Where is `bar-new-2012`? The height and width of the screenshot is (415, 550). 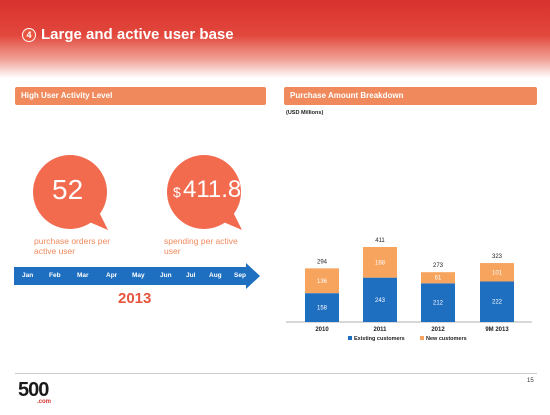
bar-new-2012 is located at coordinates (438, 278).